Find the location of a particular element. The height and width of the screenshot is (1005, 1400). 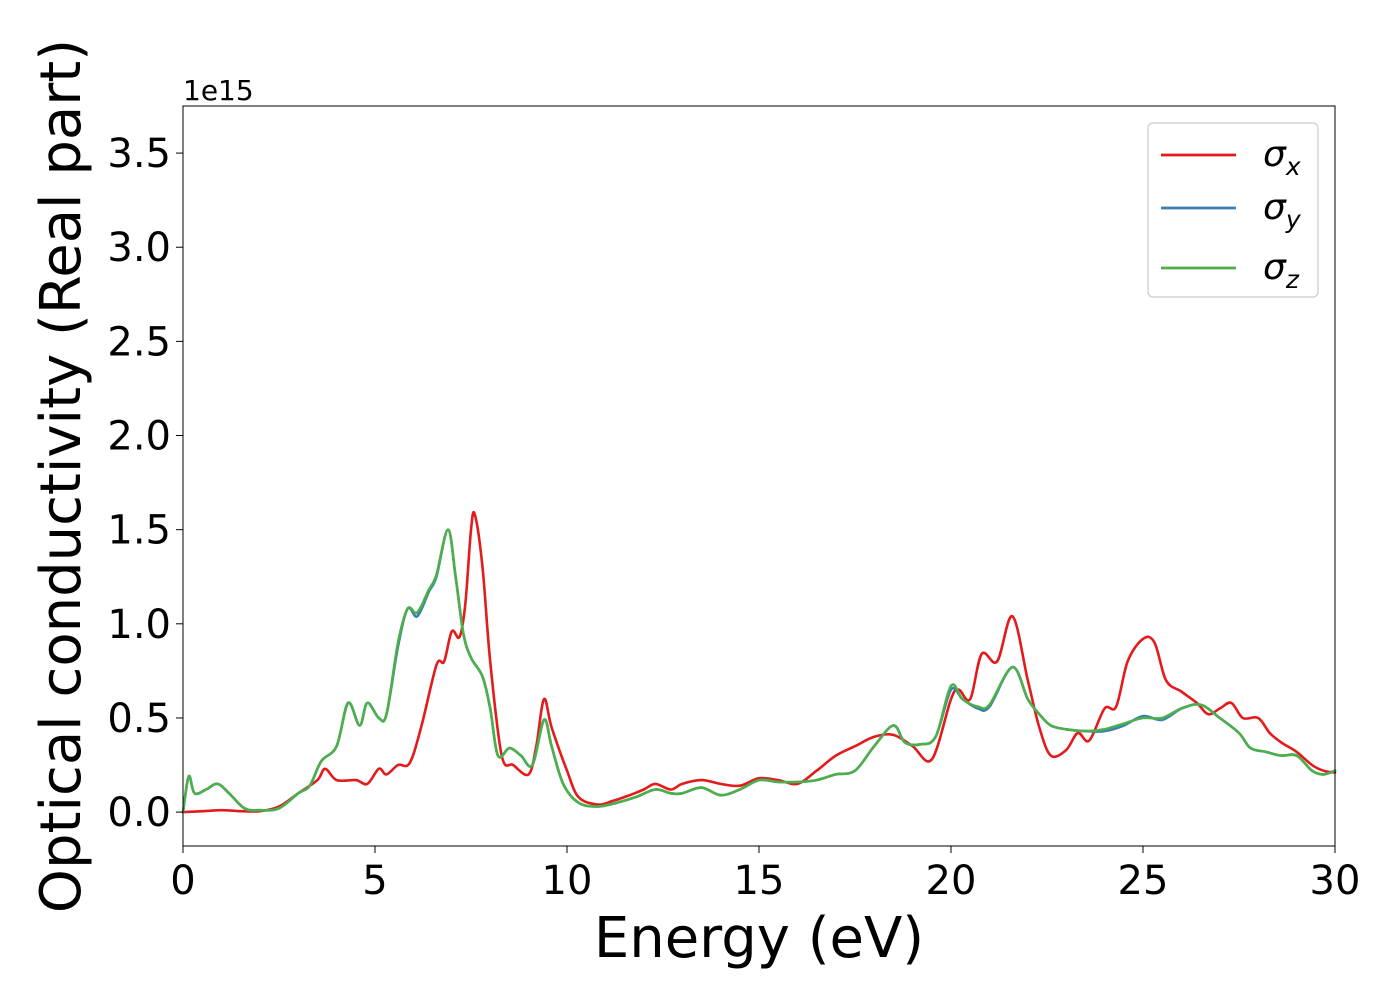

legend-label-sigma-x: σx is located at coordinates (1282, 157).